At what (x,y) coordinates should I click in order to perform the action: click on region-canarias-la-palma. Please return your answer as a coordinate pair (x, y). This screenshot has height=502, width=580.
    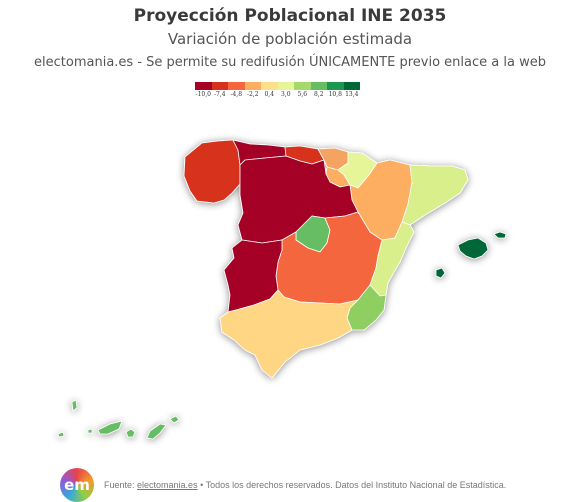
    Looking at the image, I should click on (74, 405).